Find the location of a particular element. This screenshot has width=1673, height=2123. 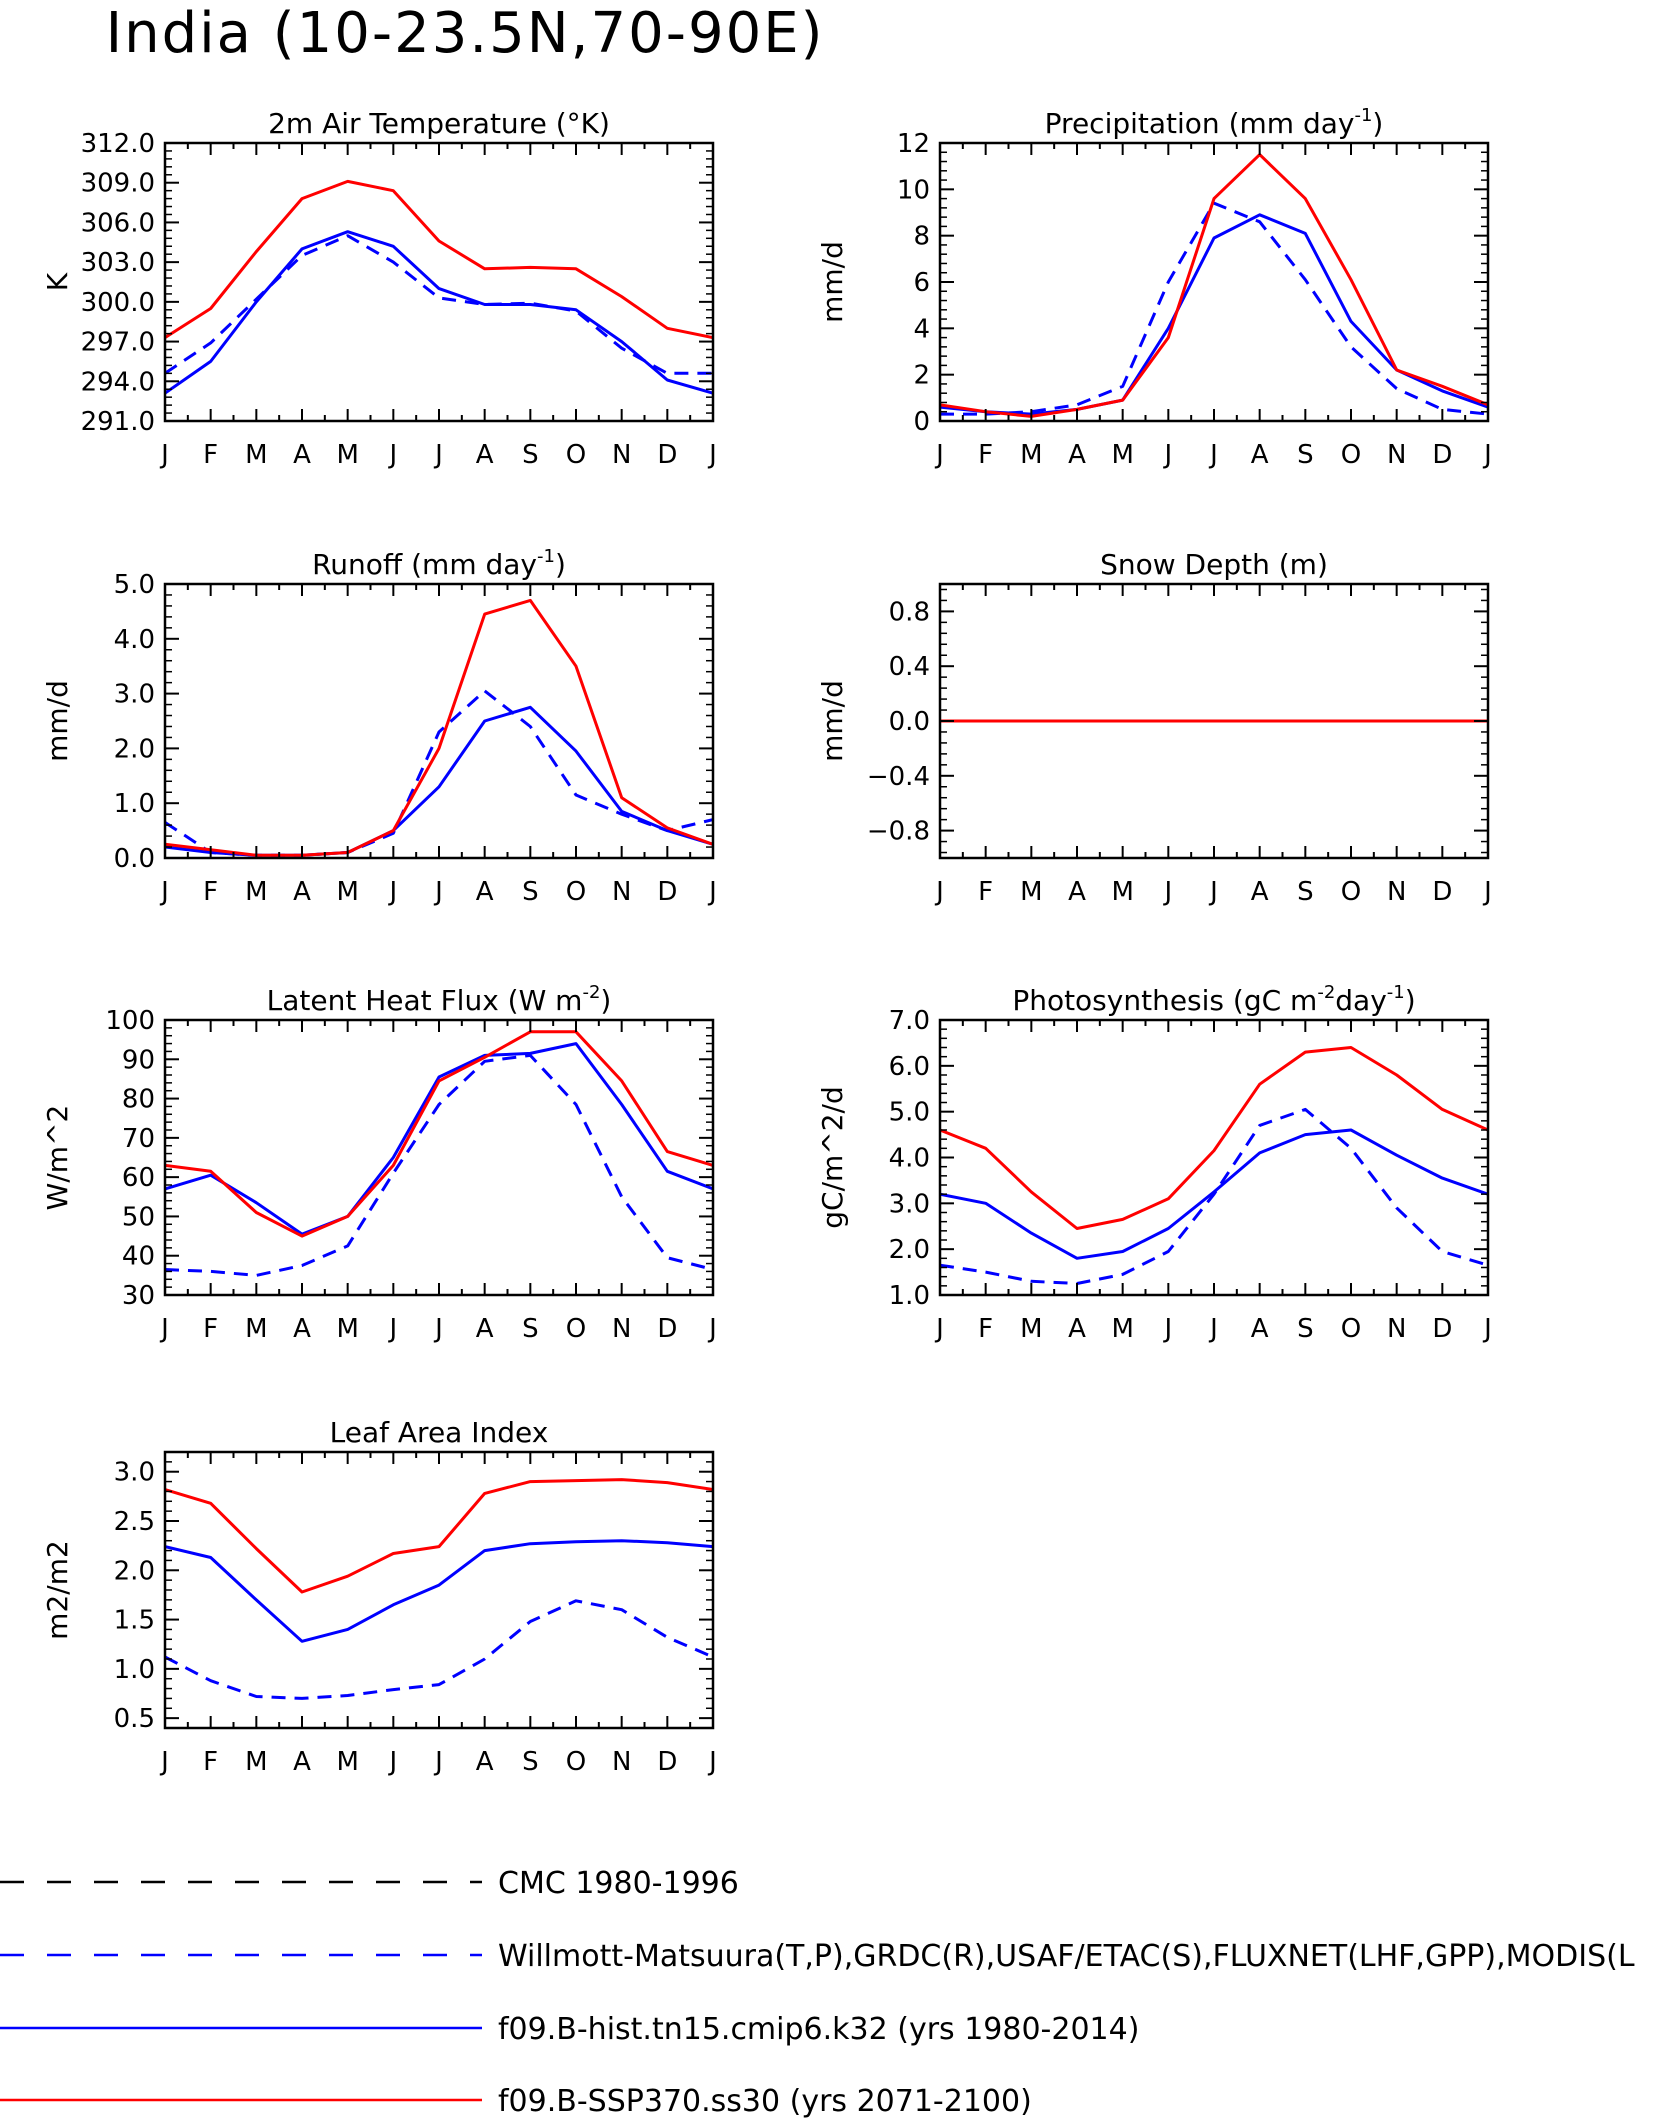

panel-title: Leaf Area Index is located at coordinates (439, 1432).